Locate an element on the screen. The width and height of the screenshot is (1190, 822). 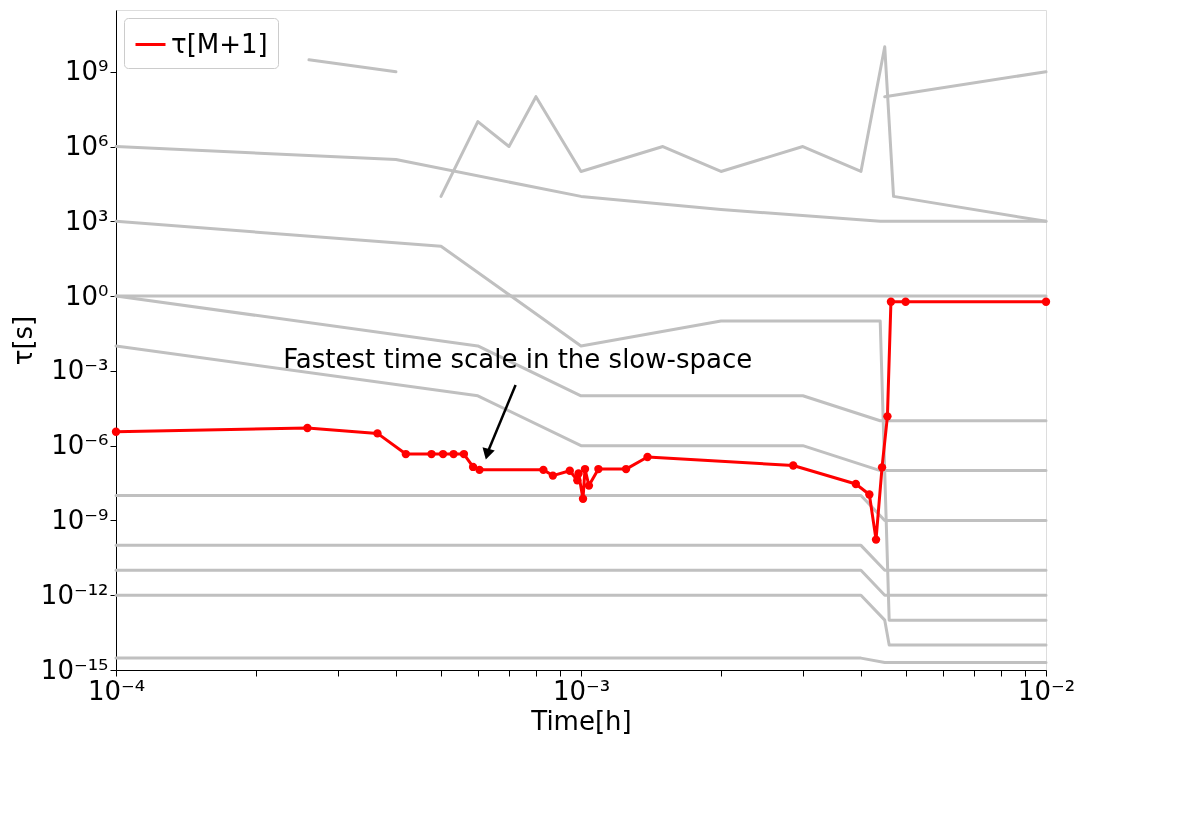
y-tick-label: 10⁻⁶ is located at coordinates (80, 445).